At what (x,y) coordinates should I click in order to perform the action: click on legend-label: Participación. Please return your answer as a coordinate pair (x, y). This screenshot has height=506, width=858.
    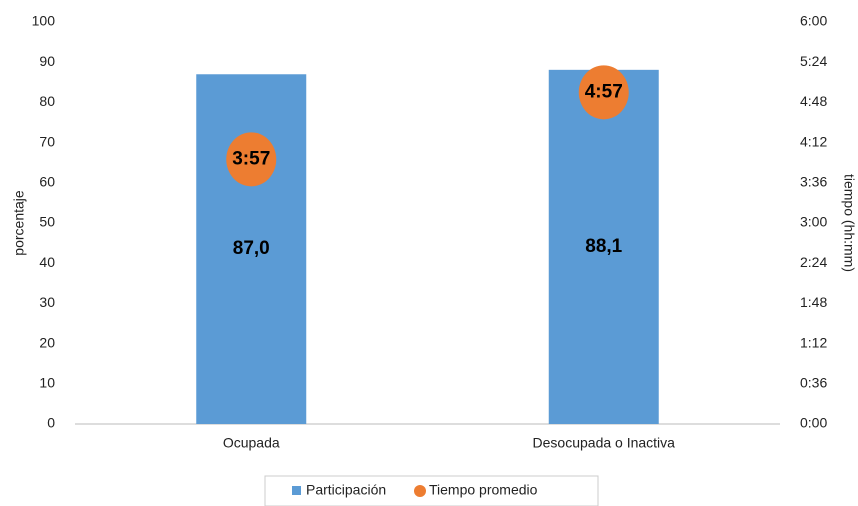
    Looking at the image, I should click on (346, 490).